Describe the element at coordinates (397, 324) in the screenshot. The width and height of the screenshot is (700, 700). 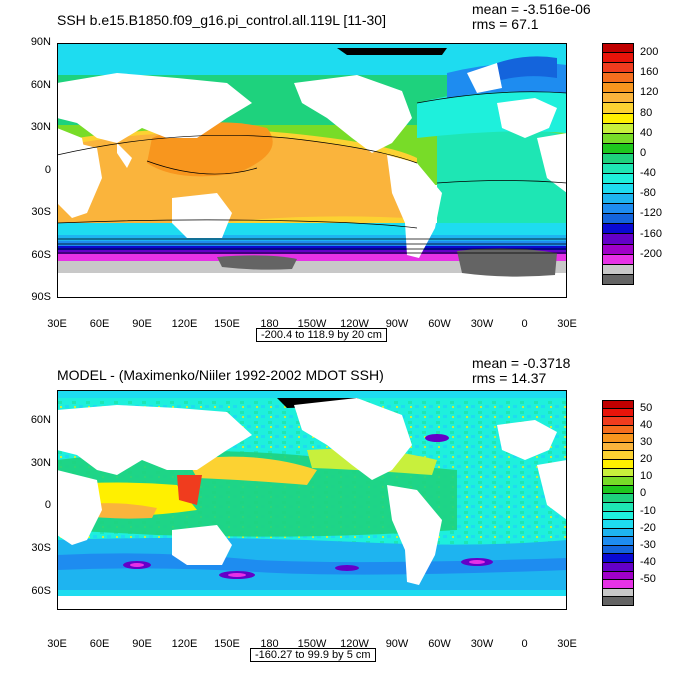
I see `x-tick-label: 90W` at that location.